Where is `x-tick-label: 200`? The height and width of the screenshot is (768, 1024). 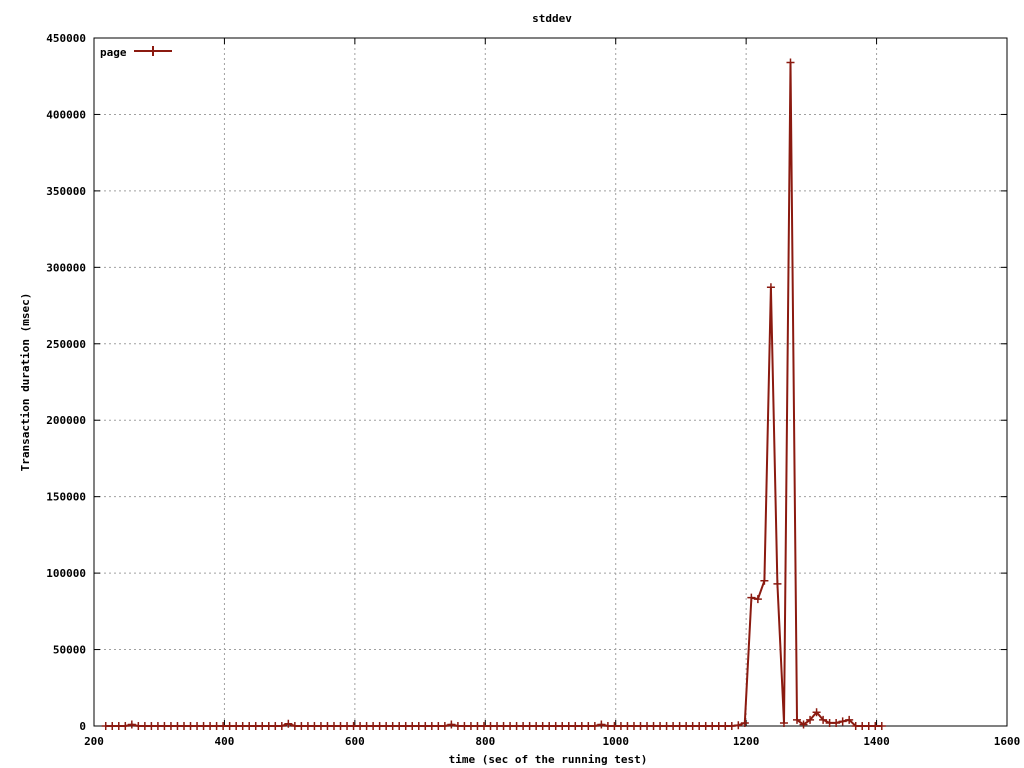
x-tick-label: 200 is located at coordinates (94, 741).